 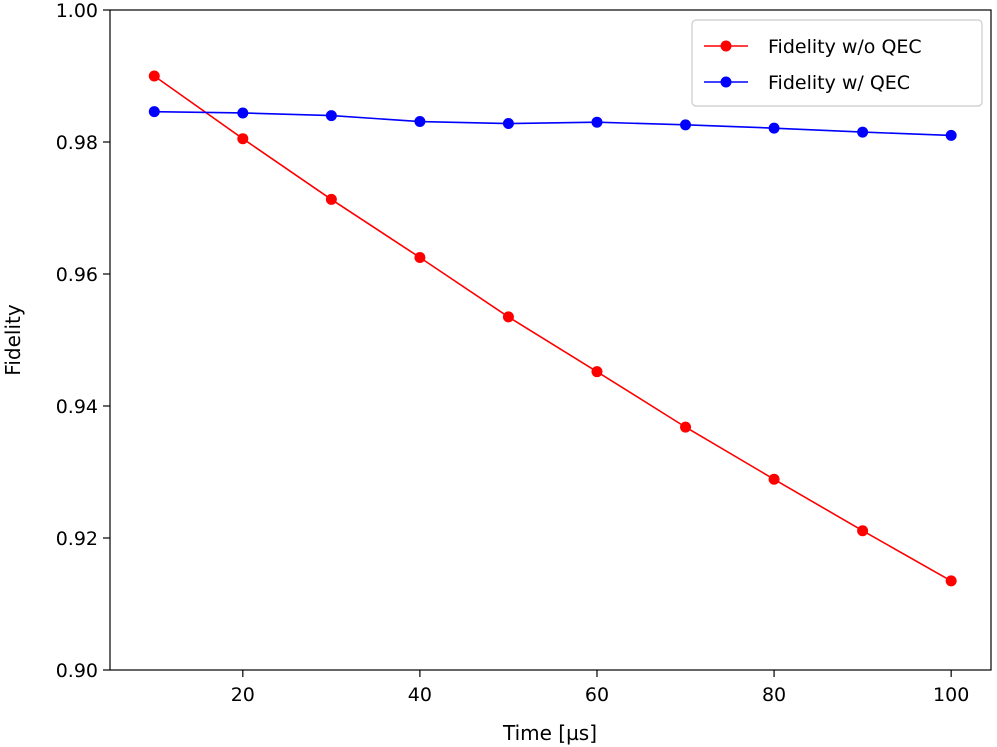 I want to click on y-axis-label: Fidelity, so click(x=13, y=340).